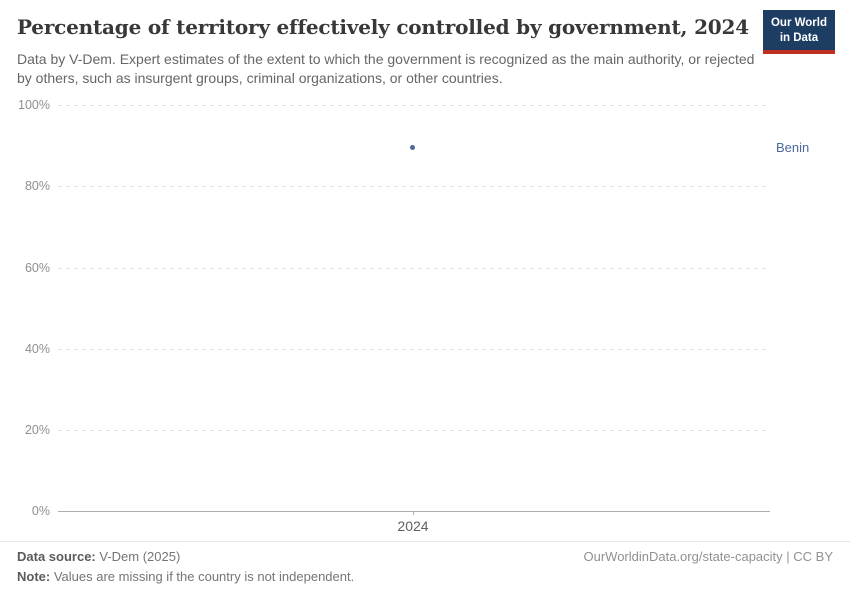  What do you see at coordinates (793, 147) in the screenshot?
I see `entity-label-benin: Benin` at bounding box center [793, 147].